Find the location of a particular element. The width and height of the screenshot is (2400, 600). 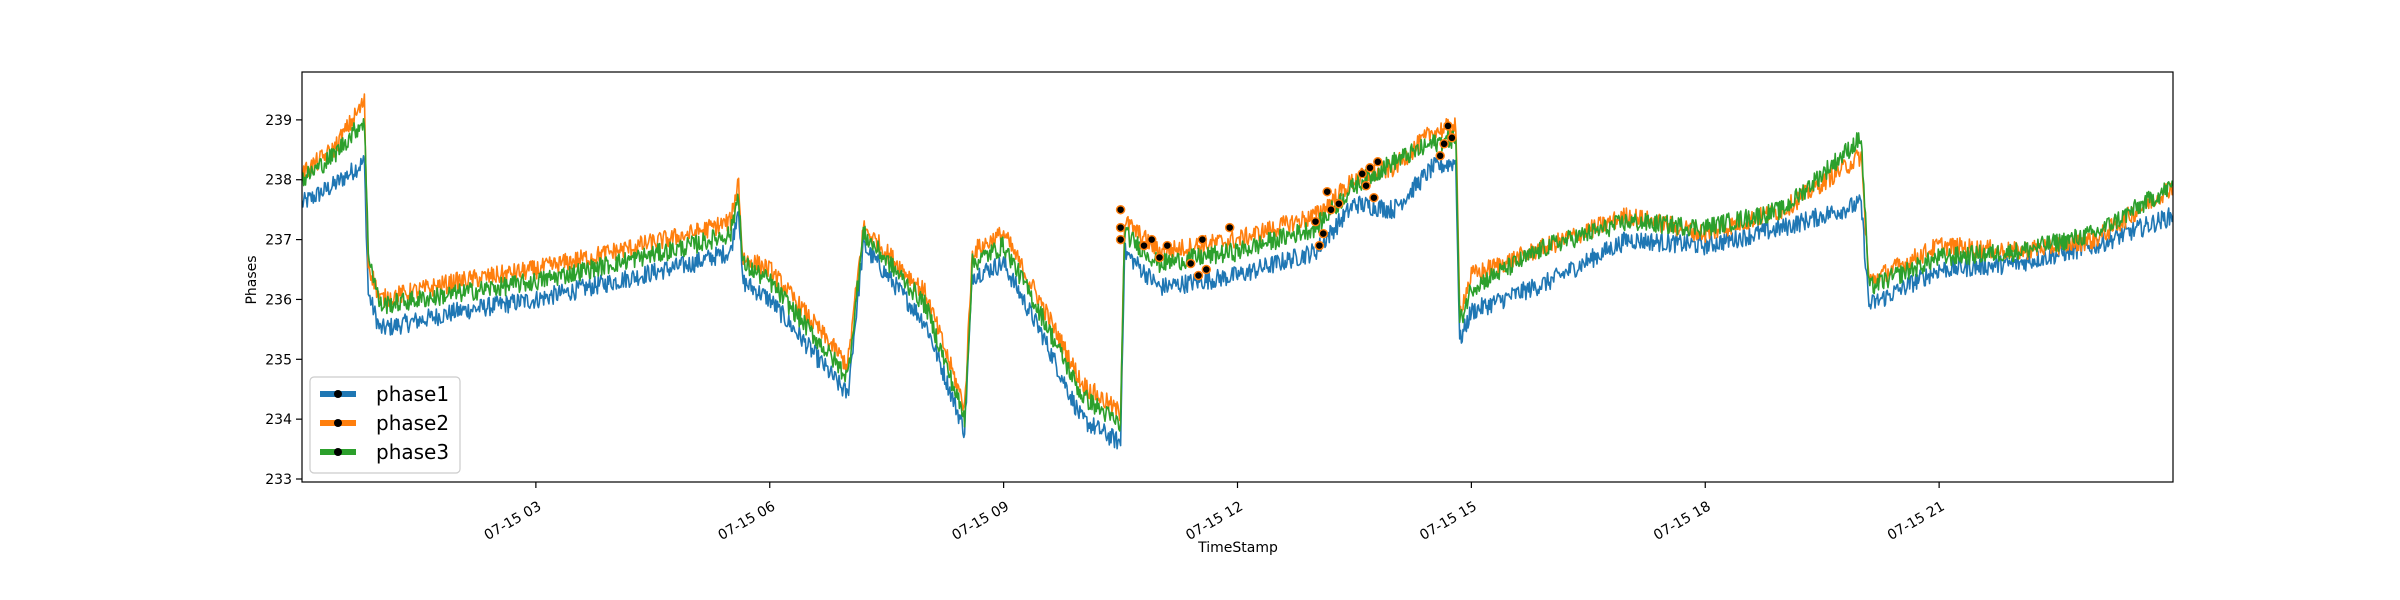

legend-marker-phase1 is located at coordinates (338, 394).